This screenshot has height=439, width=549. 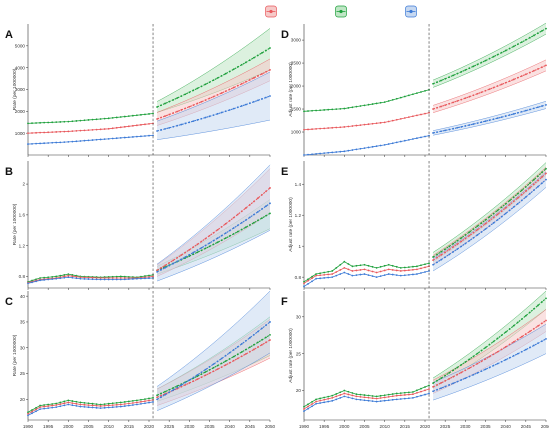 What do you see at coordinates (23, 184) in the screenshot?
I see `y-tick-label: 2` at bounding box center [23, 184].